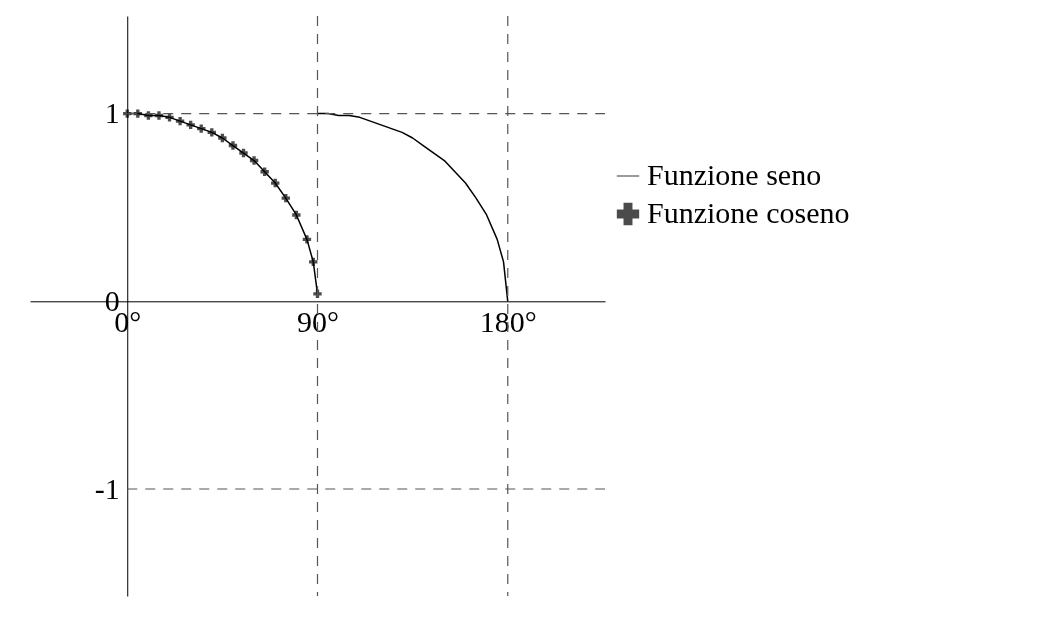  Describe the element at coordinates (734, 174) in the screenshot. I see `legend-label: Funzione seno` at that location.